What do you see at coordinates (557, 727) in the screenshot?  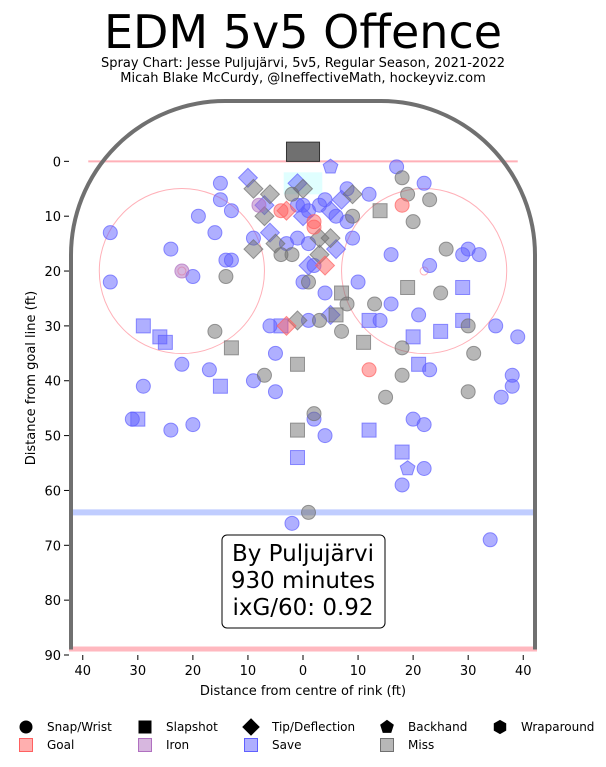 I see `legend-label: Wraparound` at bounding box center [557, 727].